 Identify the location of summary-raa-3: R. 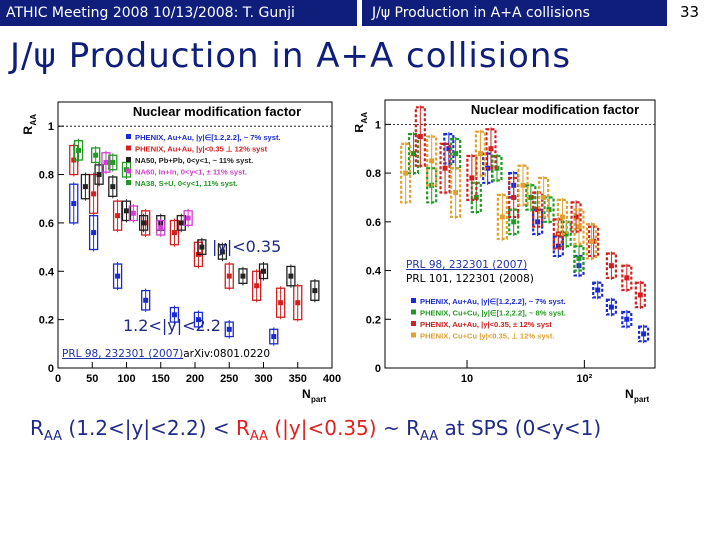
(413, 428).